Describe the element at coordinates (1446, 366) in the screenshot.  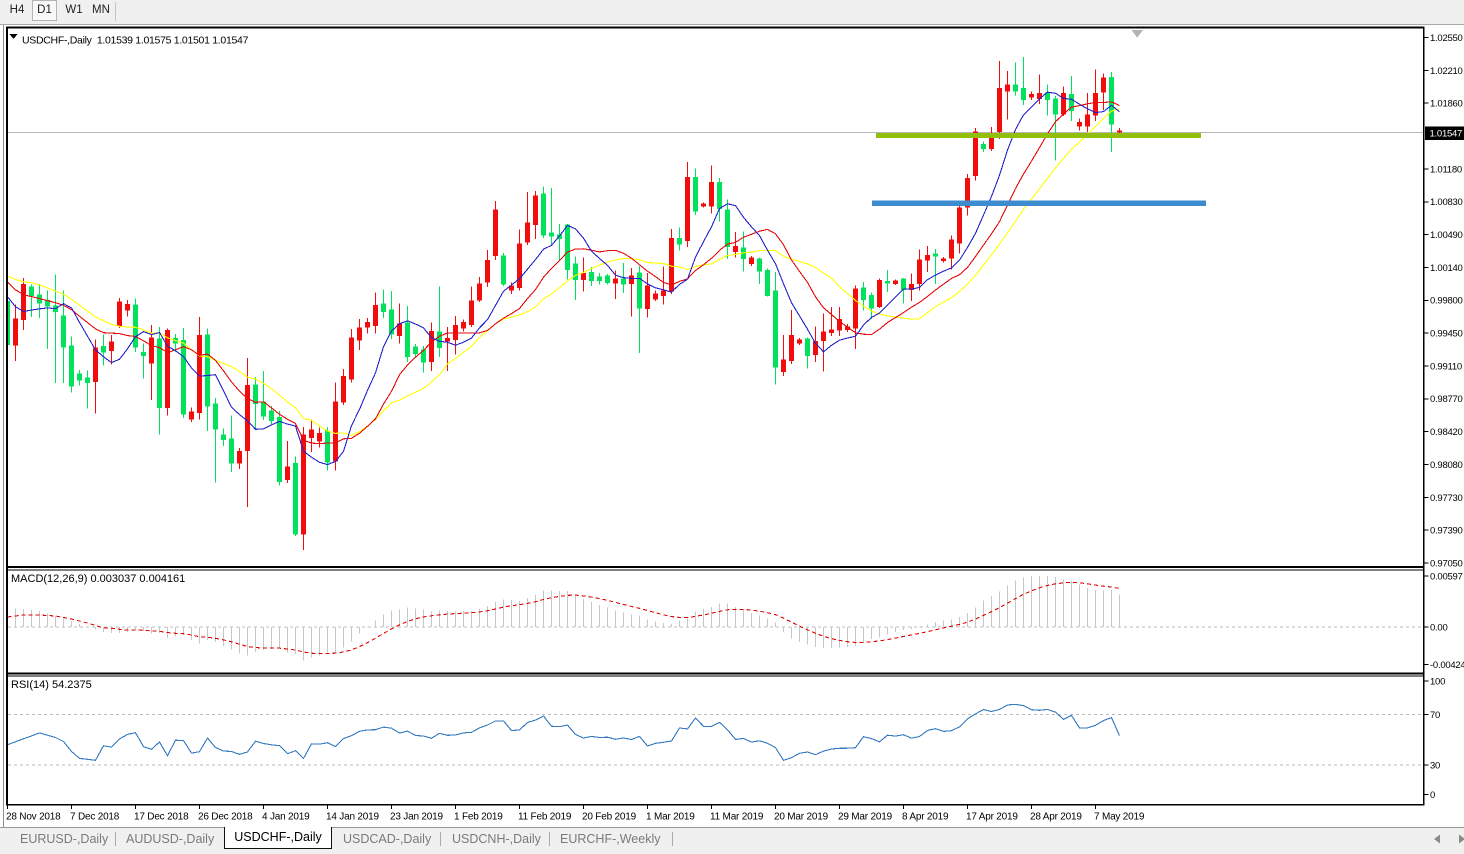
I see `svg-text: 0.99110` at that location.